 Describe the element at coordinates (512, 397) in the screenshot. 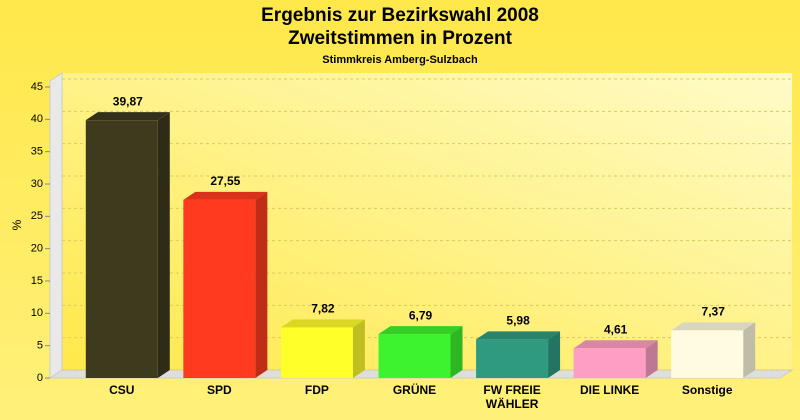

I see `x-tick-label: FW FREIE WÄHLER` at that location.